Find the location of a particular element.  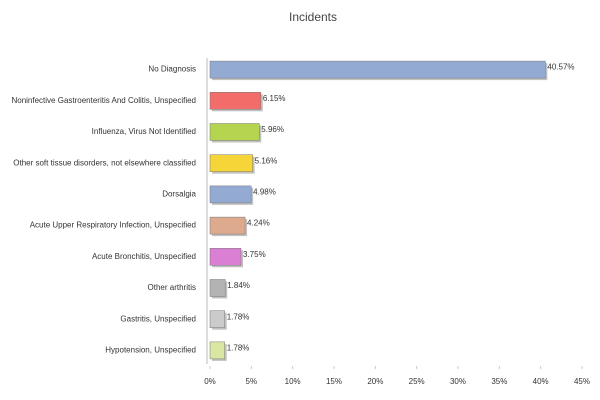

value-label: 1.84% is located at coordinates (238, 285).